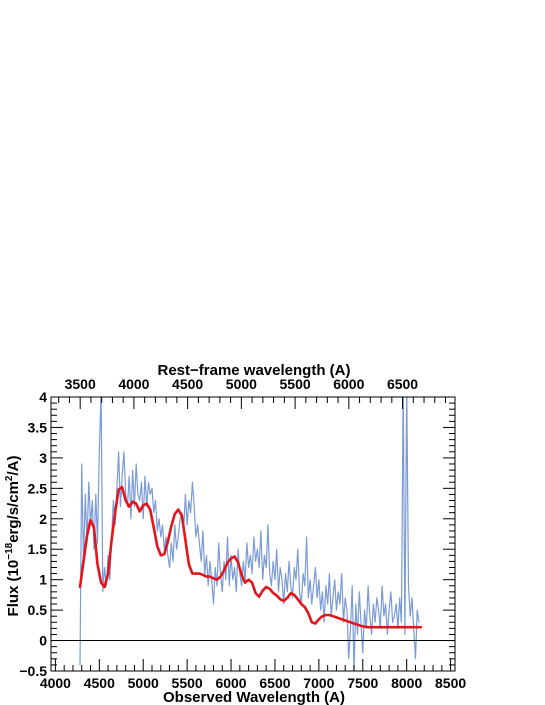 This screenshot has height=705, width=545. What do you see at coordinates (9, 478) in the screenshot?
I see `y-axis-title-exp2: 2` at bounding box center [9, 478].